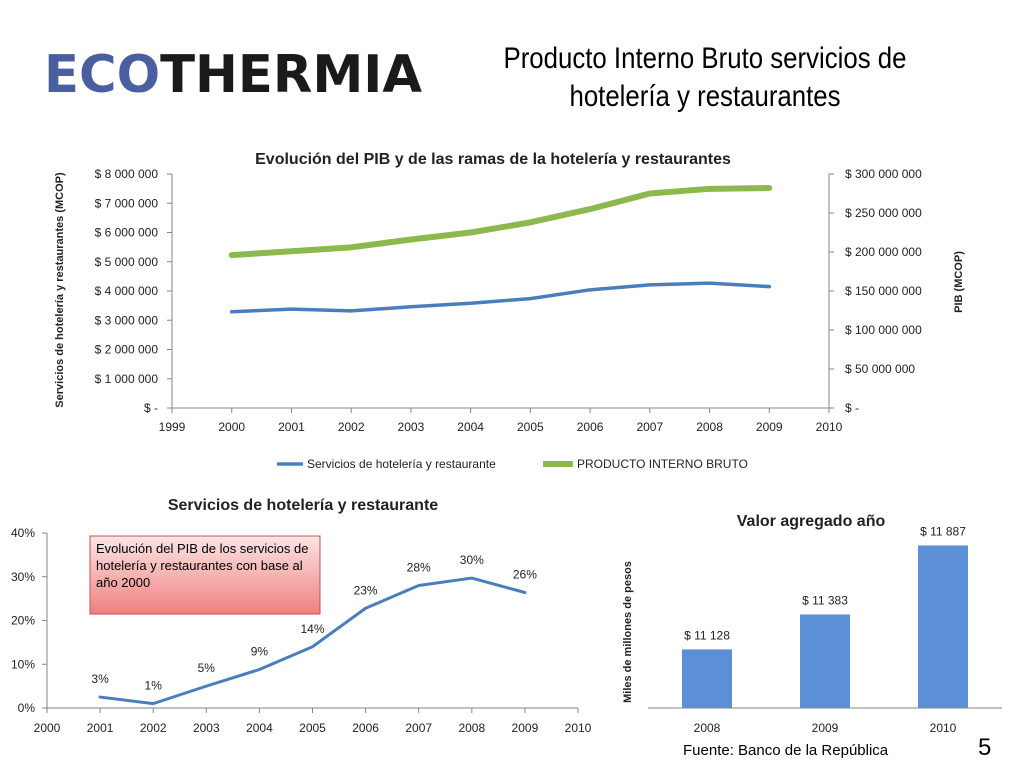  I want to click on y-tick-label: 40%, so click(23, 533).